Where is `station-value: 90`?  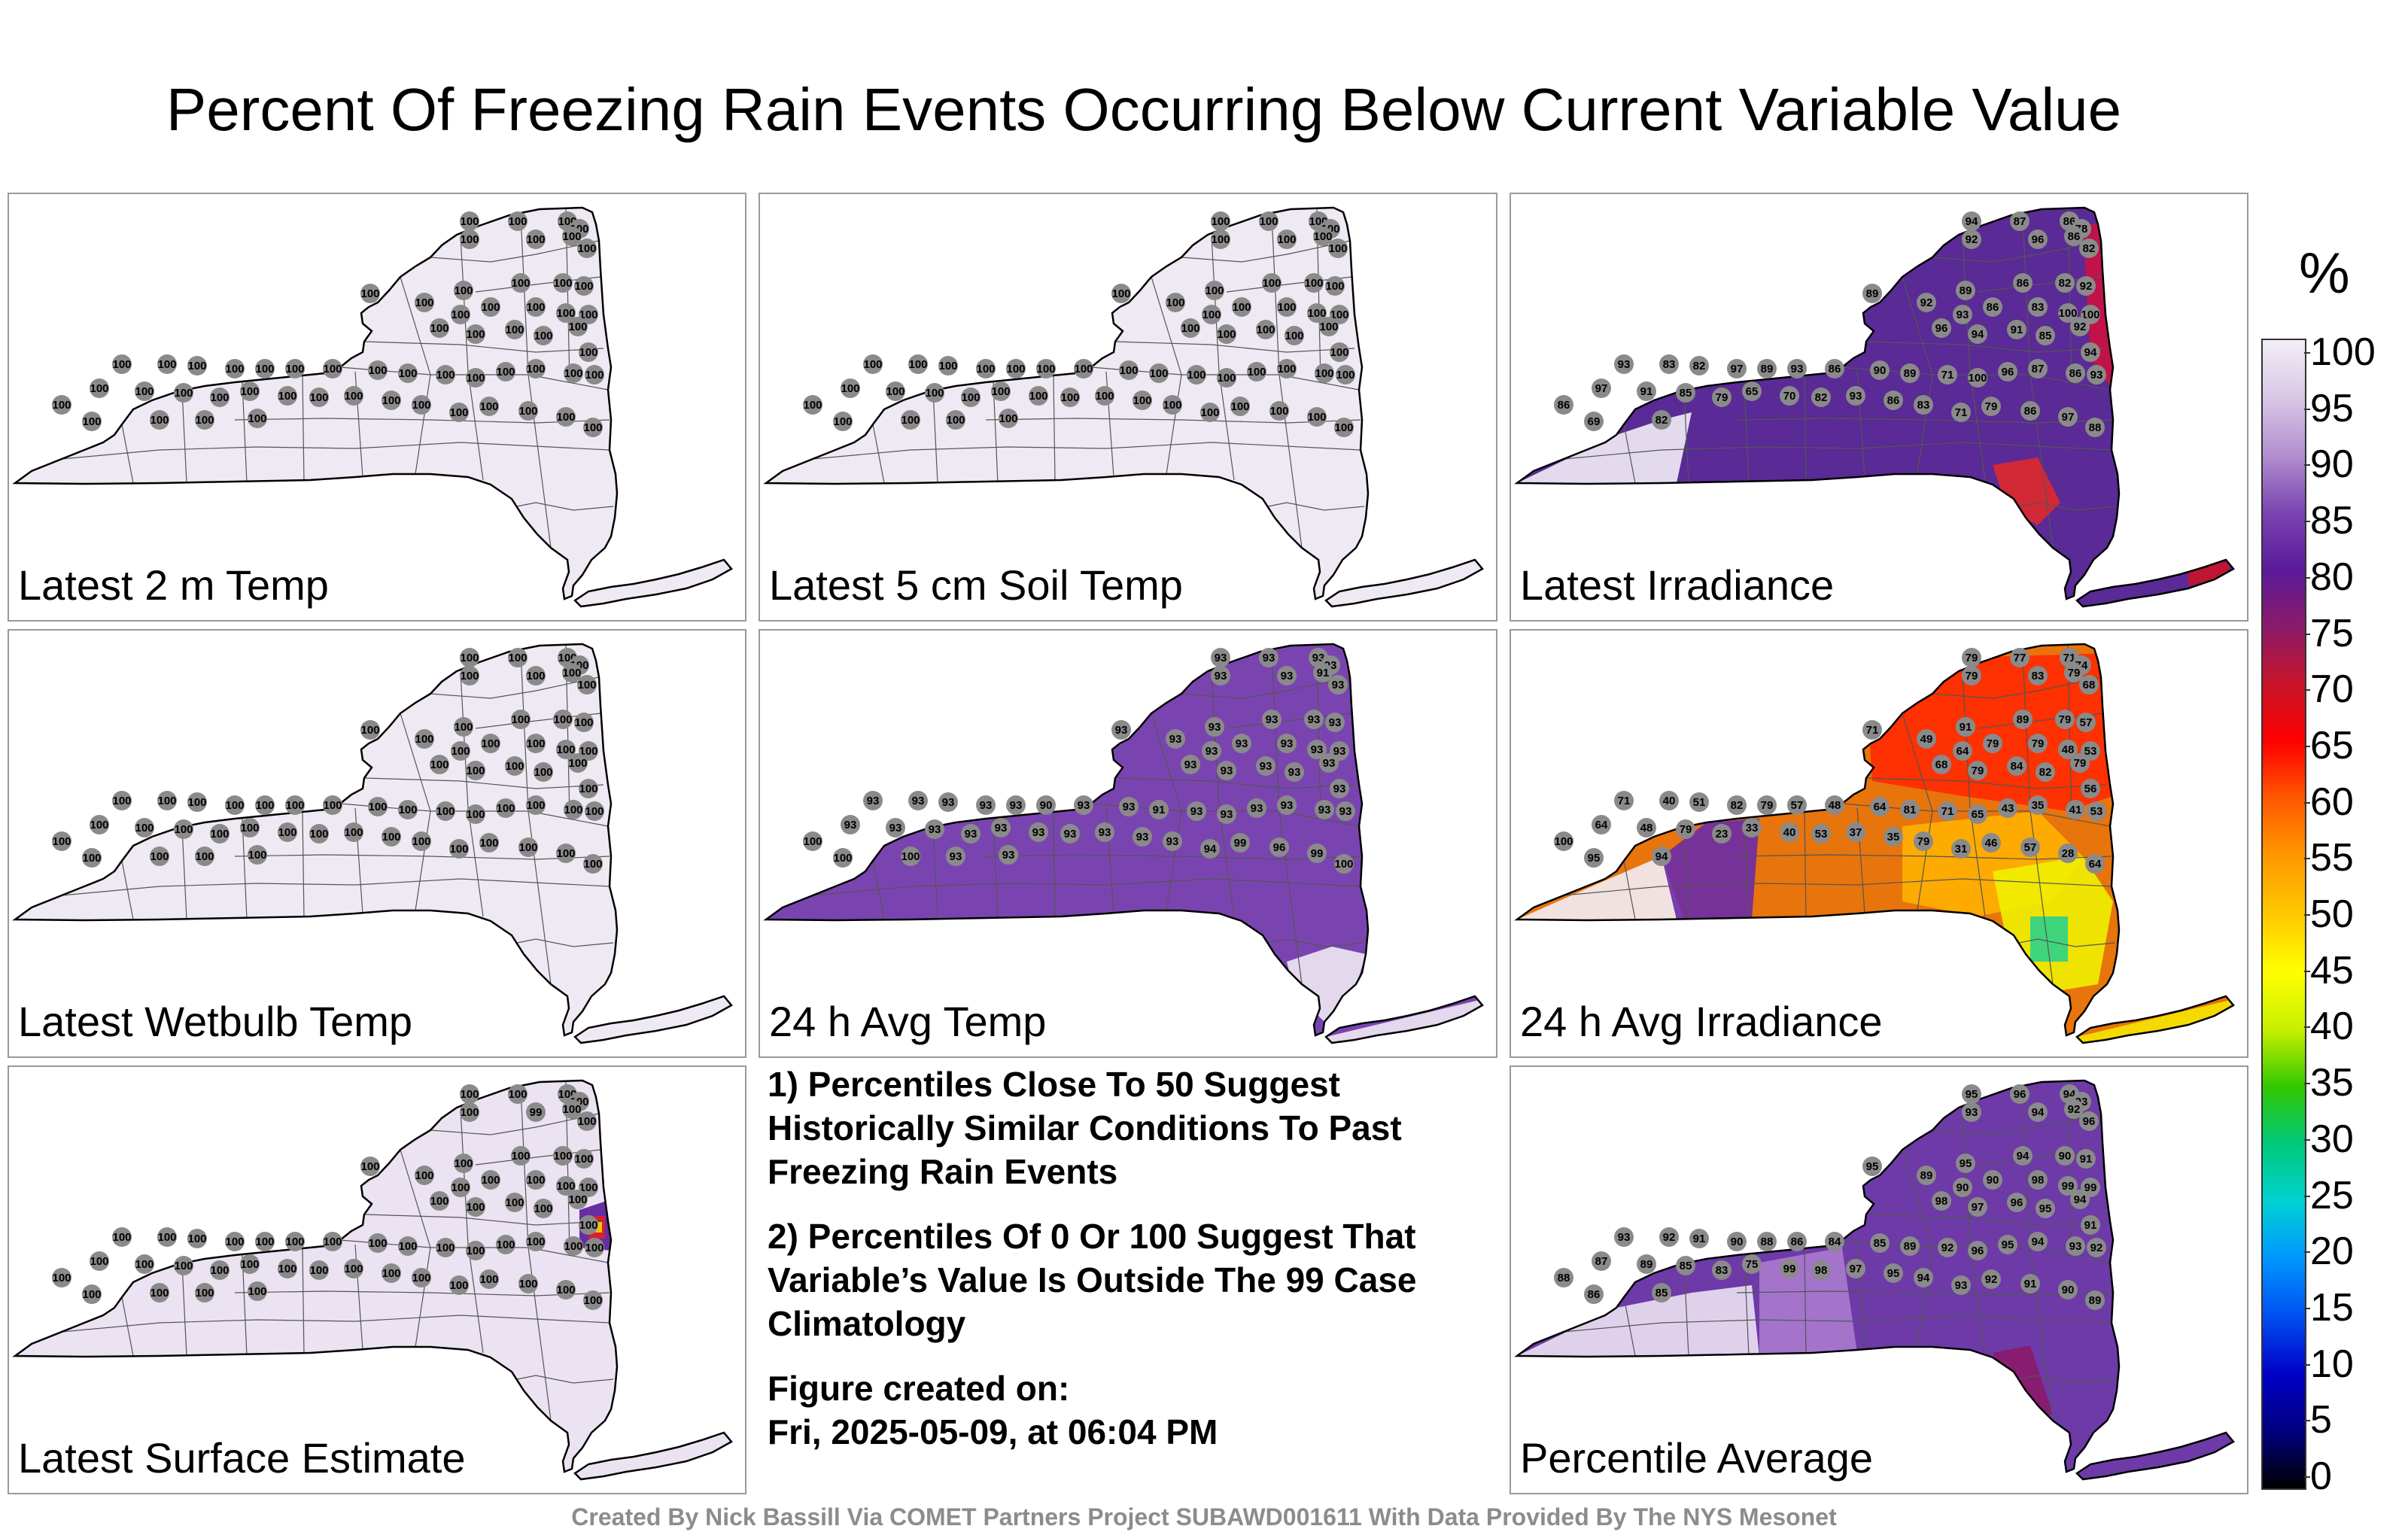
station-value: 90 is located at coordinates (2065, 1156).